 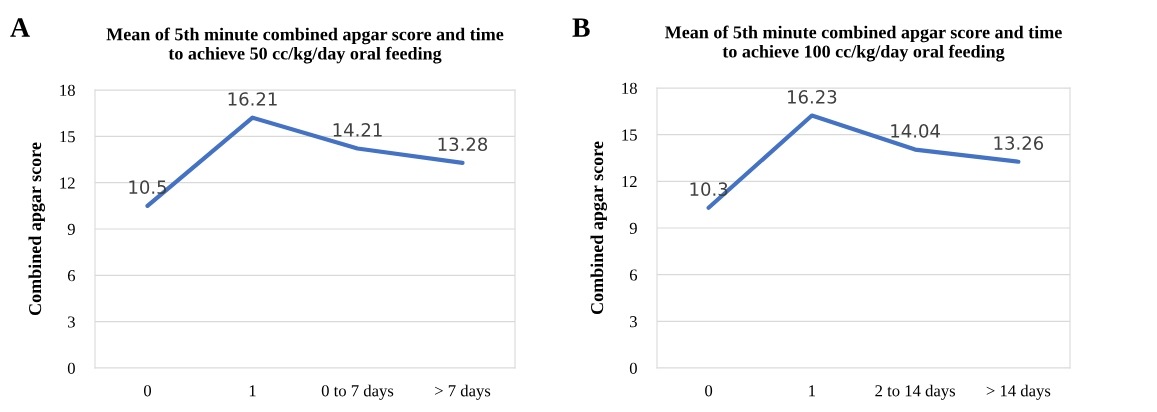 What do you see at coordinates (357, 130) in the screenshot?
I see `data-label: 14.21` at bounding box center [357, 130].